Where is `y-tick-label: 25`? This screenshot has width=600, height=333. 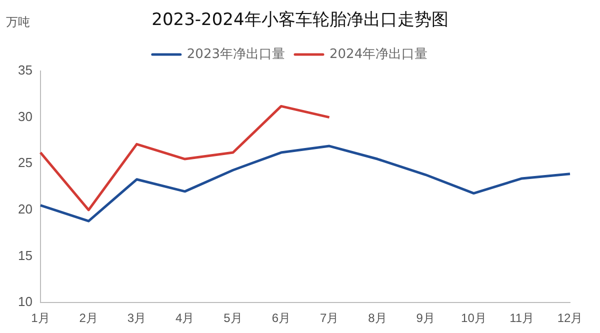
y-tick-label: 25 is located at coordinates (25, 162).